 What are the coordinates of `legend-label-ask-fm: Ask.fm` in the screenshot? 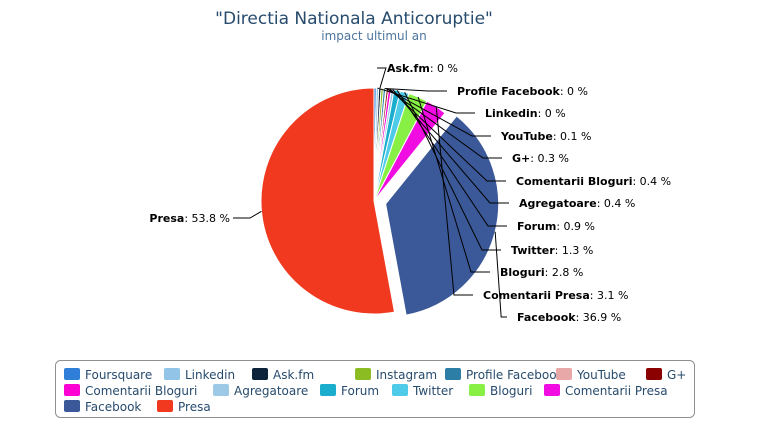 It's located at (293, 375).